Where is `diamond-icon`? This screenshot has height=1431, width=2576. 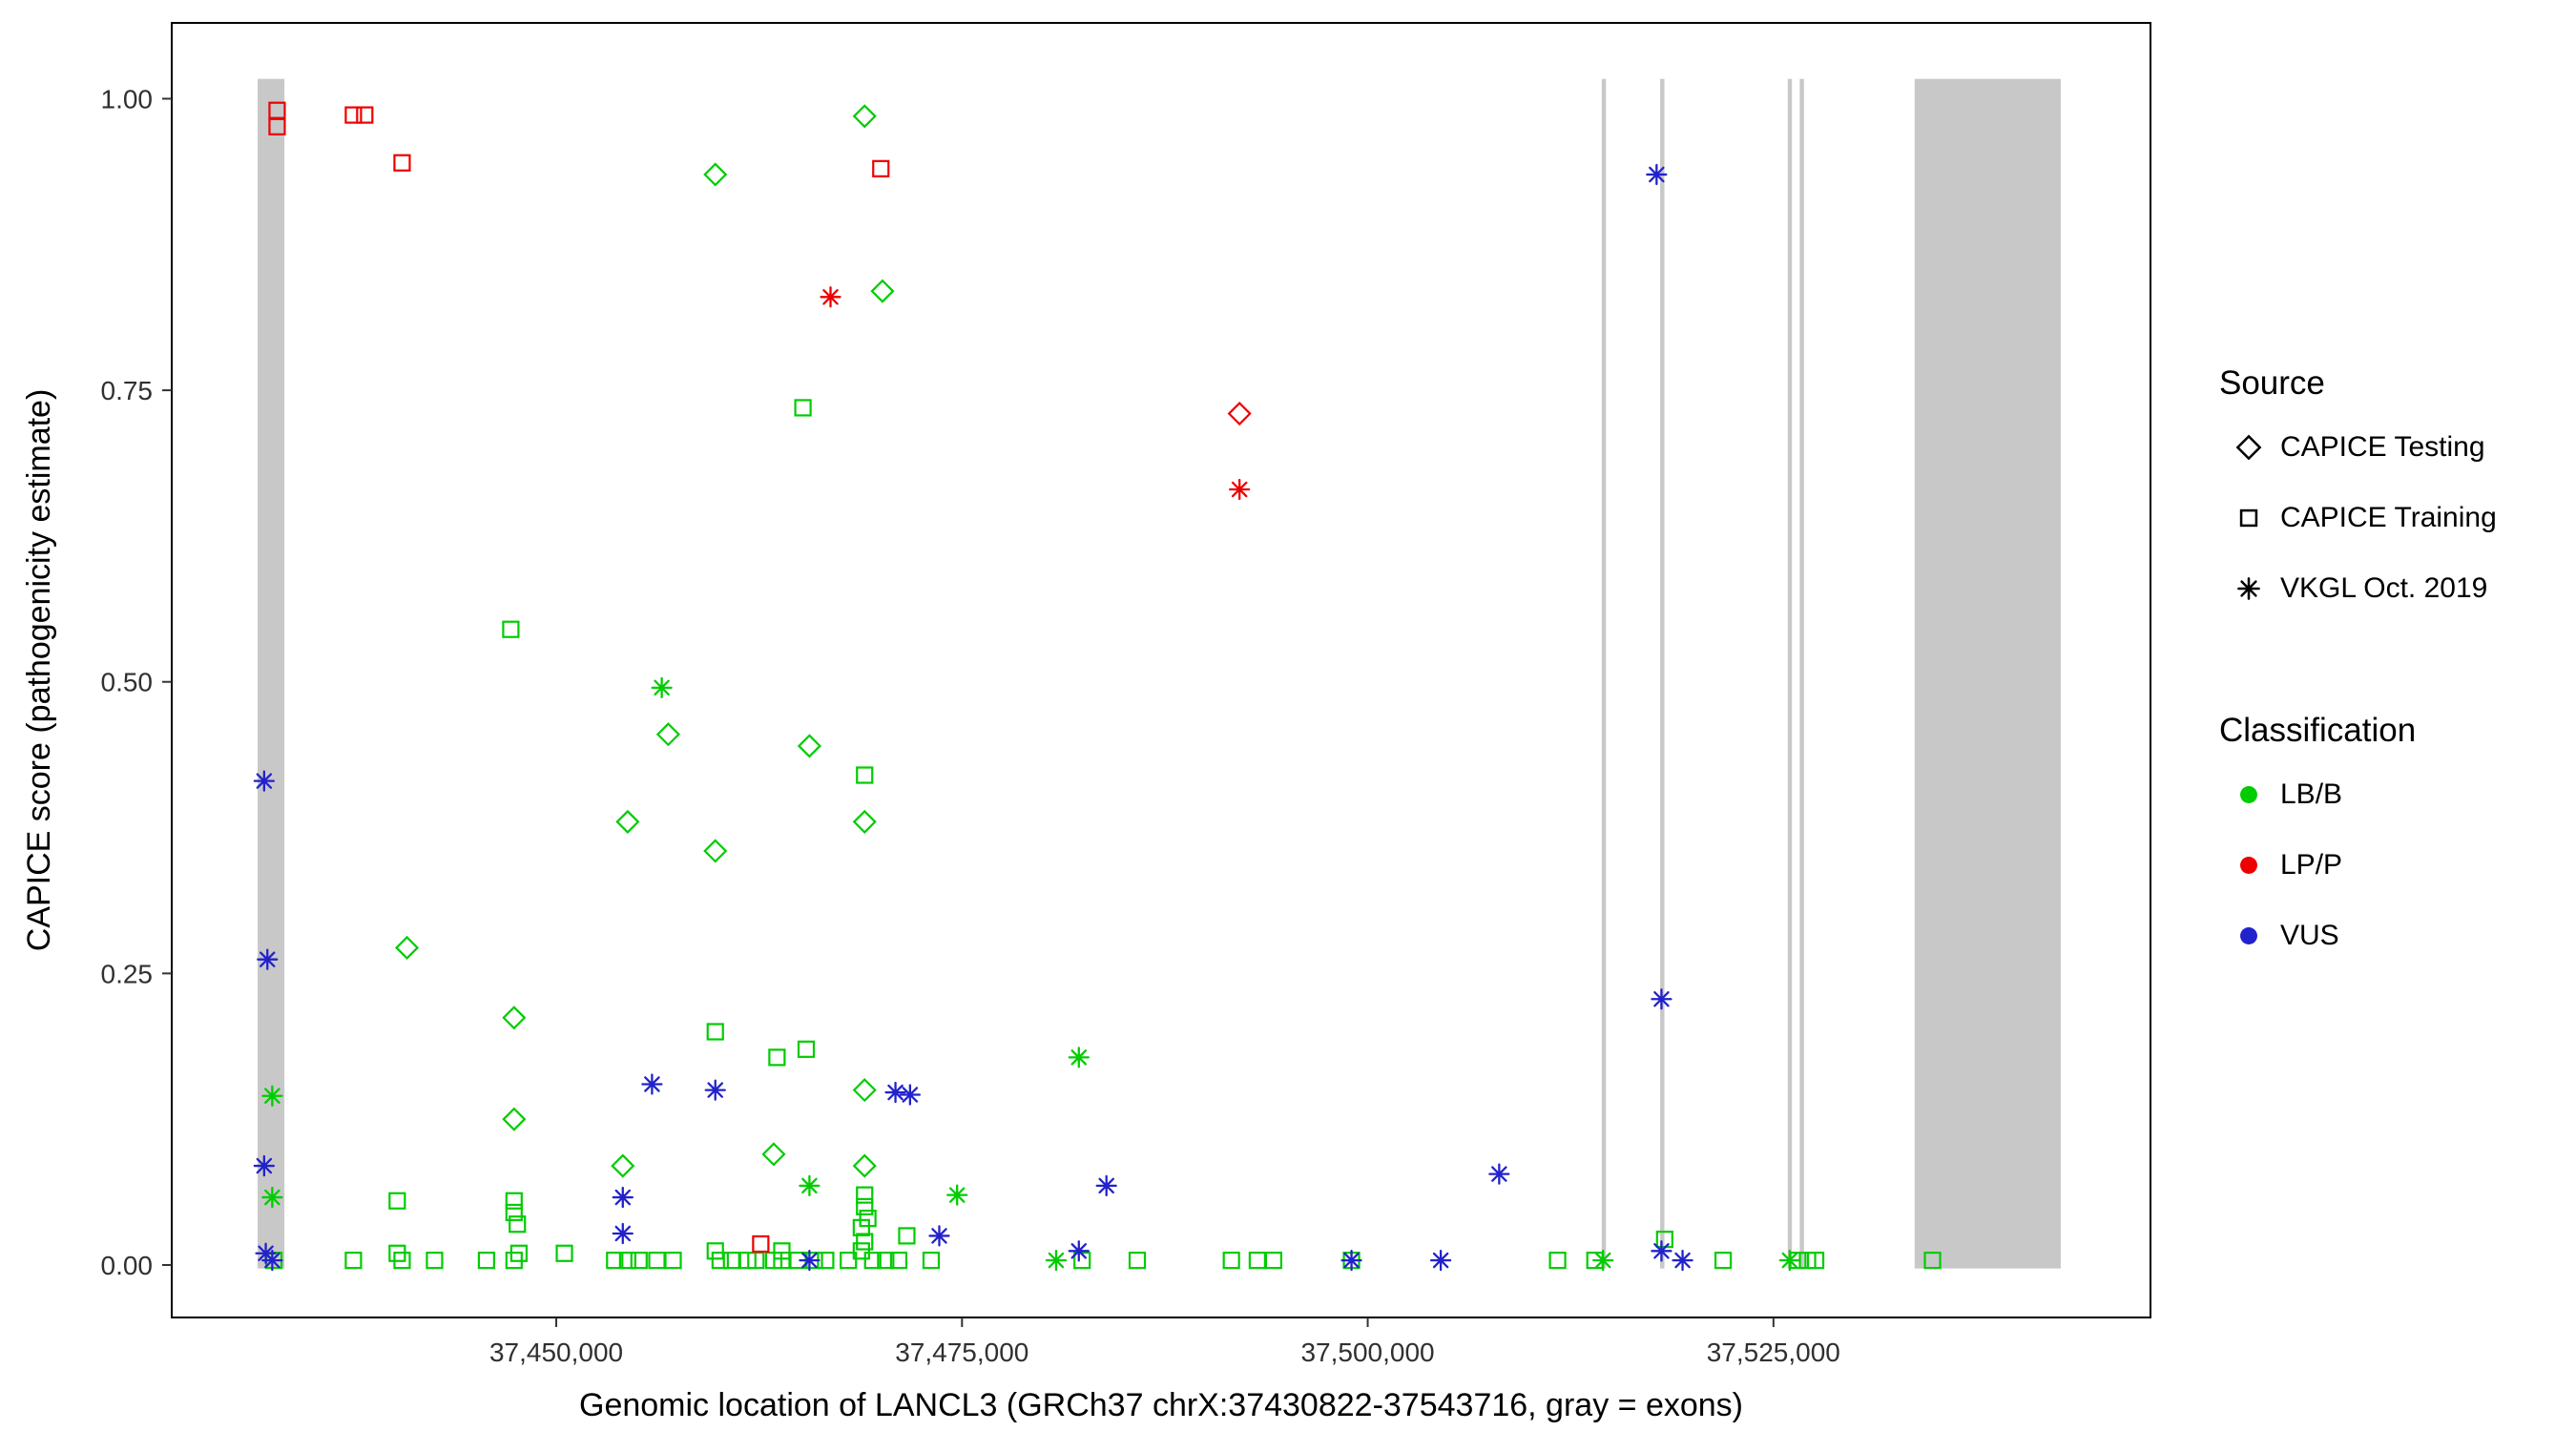 diamond-icon is located at coordinates (2248, 447).